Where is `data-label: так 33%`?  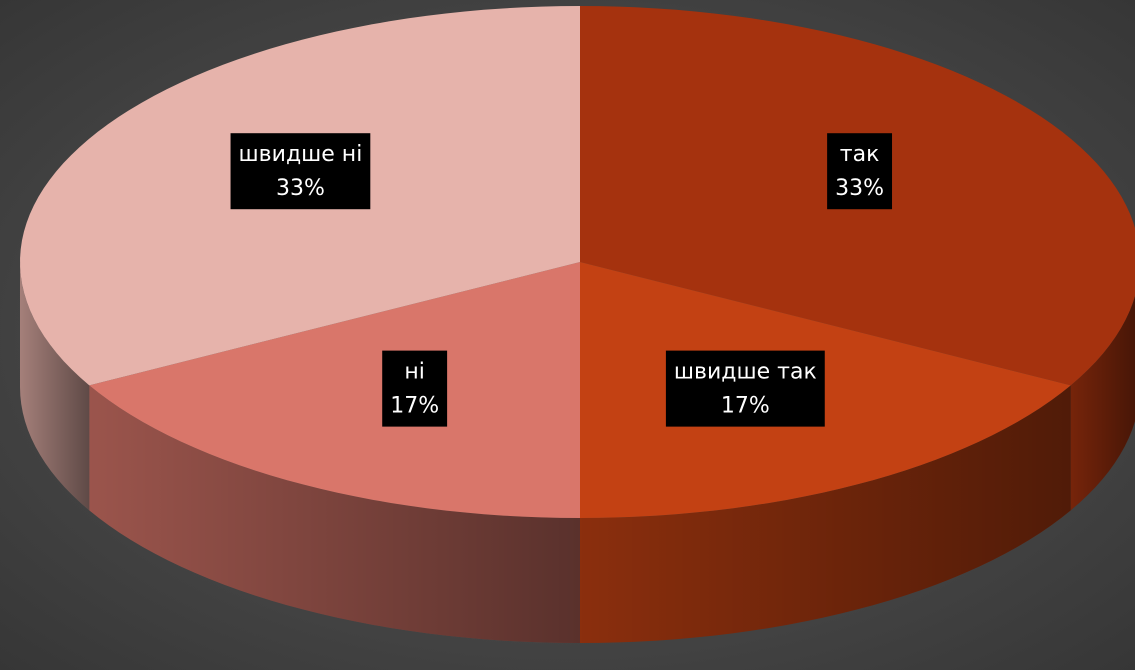
data-label: так 33% is located at coordinates (860, 171).